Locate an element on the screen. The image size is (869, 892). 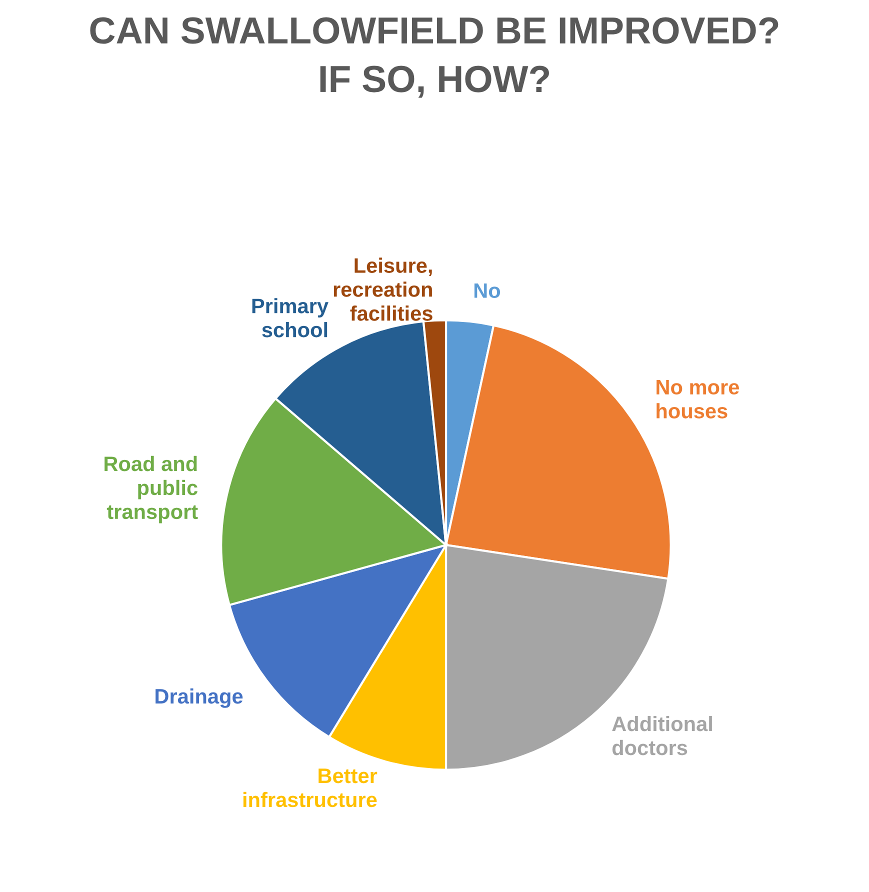
slice-label: Primary school is located at coordinates (290, 318).